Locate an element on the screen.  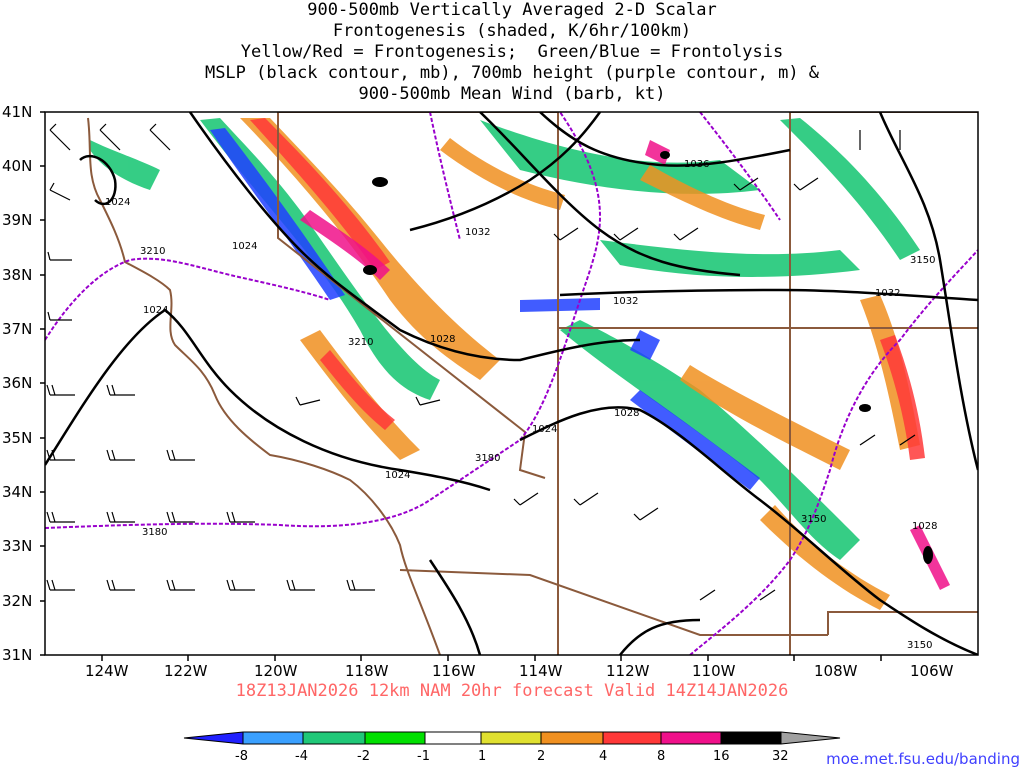
lon-label: 122W is located at coordinates (186, 671).